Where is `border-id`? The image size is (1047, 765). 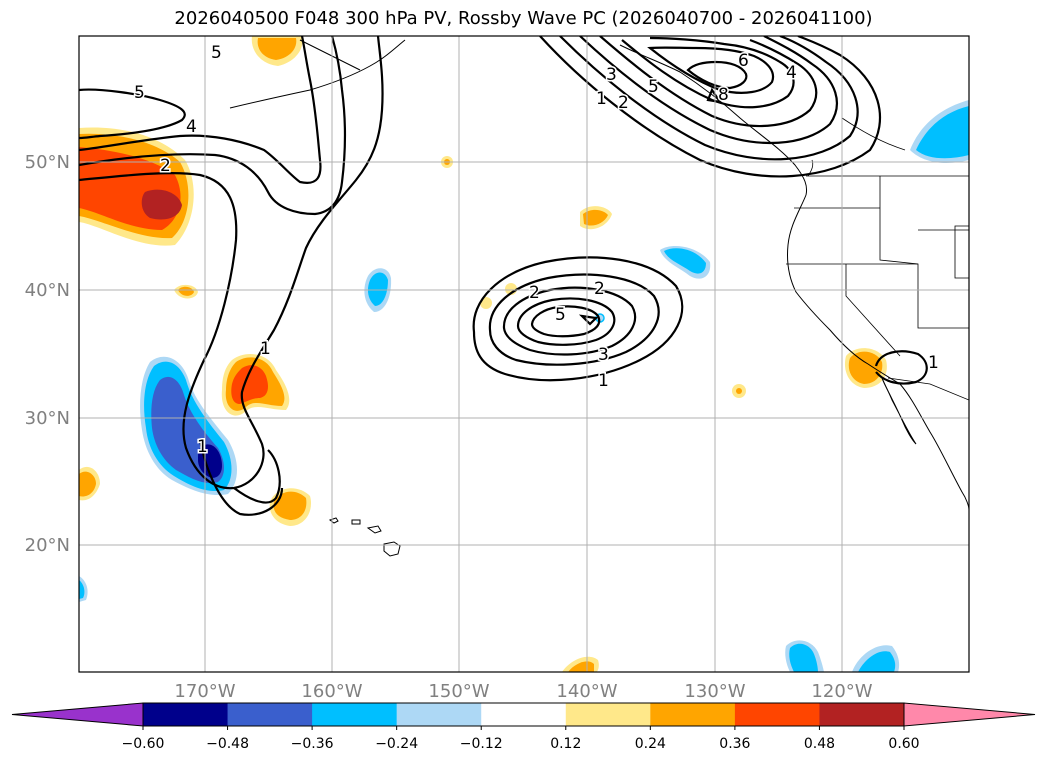
border-id is located at coordinates (924, 252).